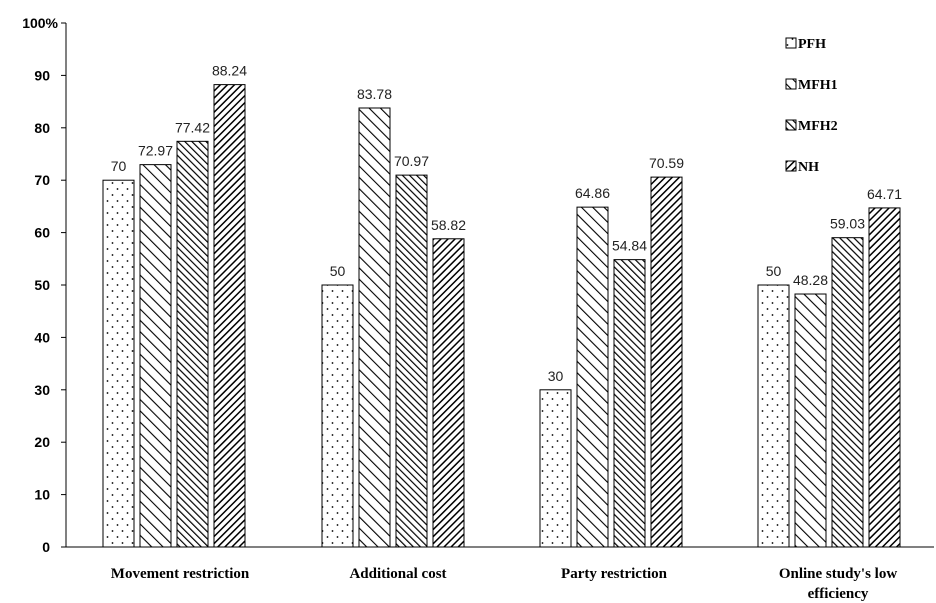 The width and height of the screenshot is (936, 603). Describe the element at coordinates (180, 574) in the screenshot. I see `x-category-label: Movement restriction` at that location.